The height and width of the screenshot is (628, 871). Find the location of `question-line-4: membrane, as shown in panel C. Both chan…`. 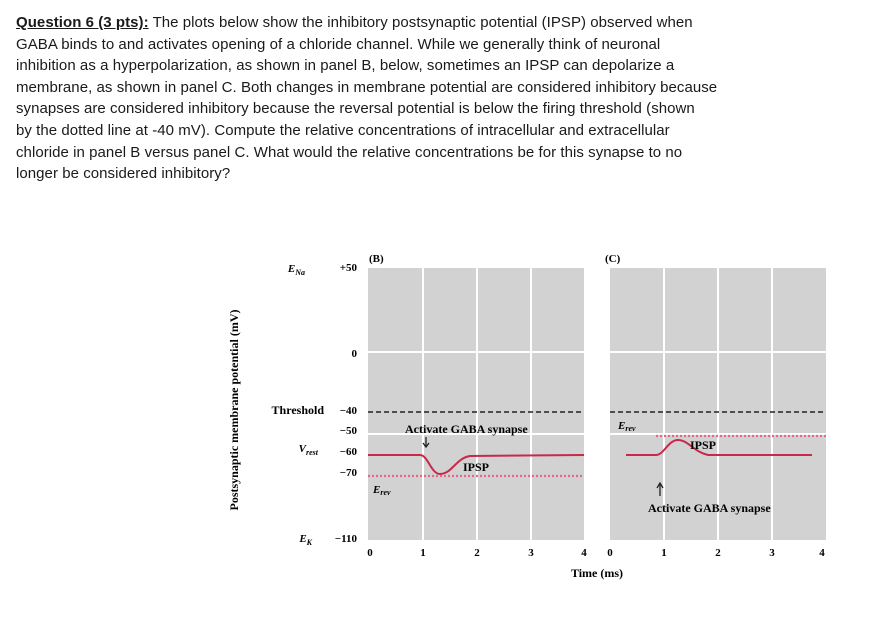

question-line-4: membrane, as shown in panel C. Both chan… is located at coordinates (367, 87).